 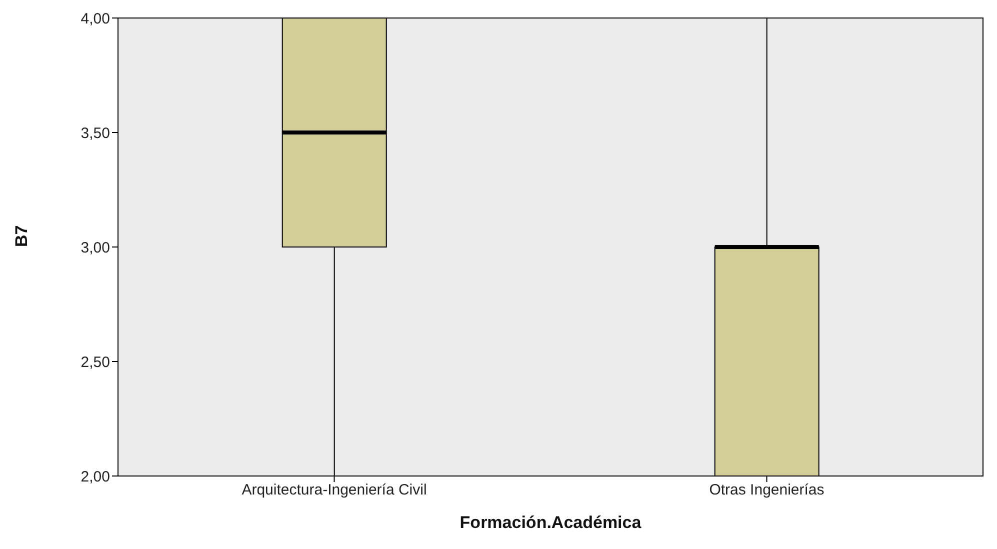 I want to click on y-tick-label: 3,00, so click(x=95, y=247).